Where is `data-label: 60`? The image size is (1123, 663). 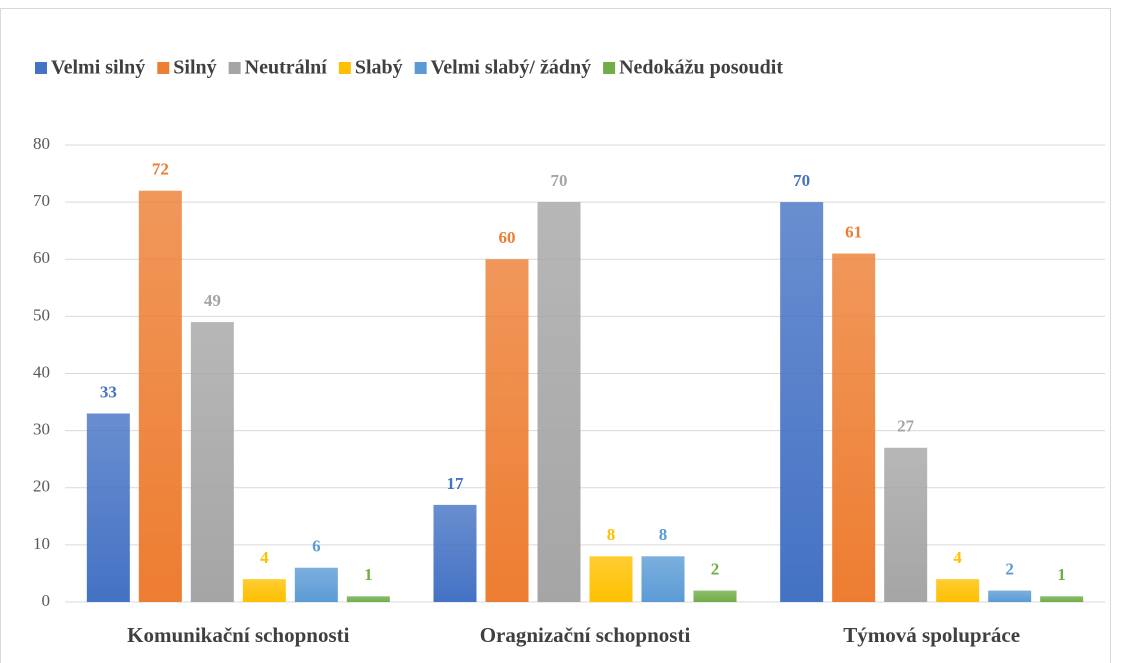 data-label: 60 is located at coordinates (507, 237).